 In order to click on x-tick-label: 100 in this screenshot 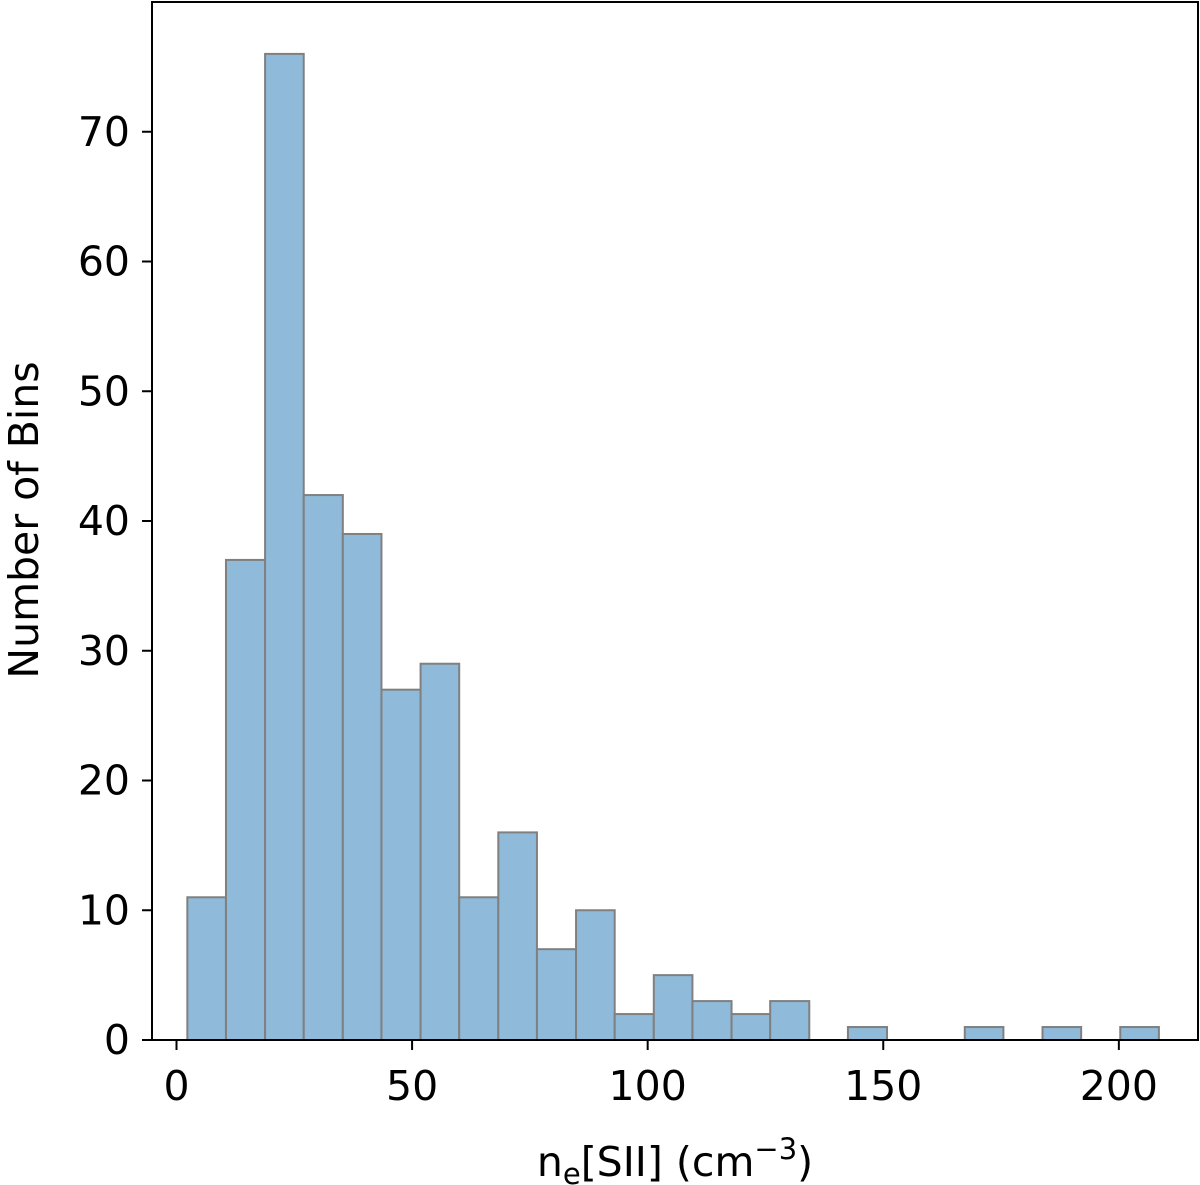, I will do `click(648, 1086)`.